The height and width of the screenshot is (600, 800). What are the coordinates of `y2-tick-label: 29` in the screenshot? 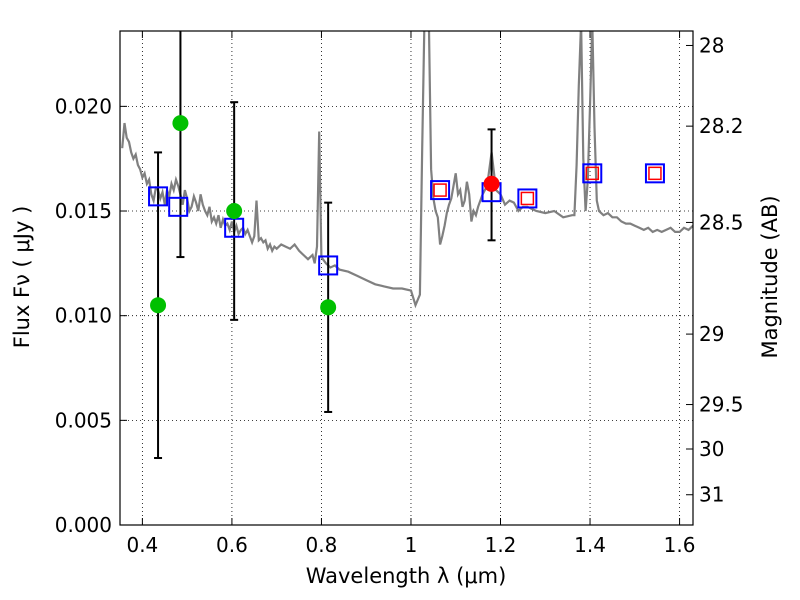 It's located at (711, 334).